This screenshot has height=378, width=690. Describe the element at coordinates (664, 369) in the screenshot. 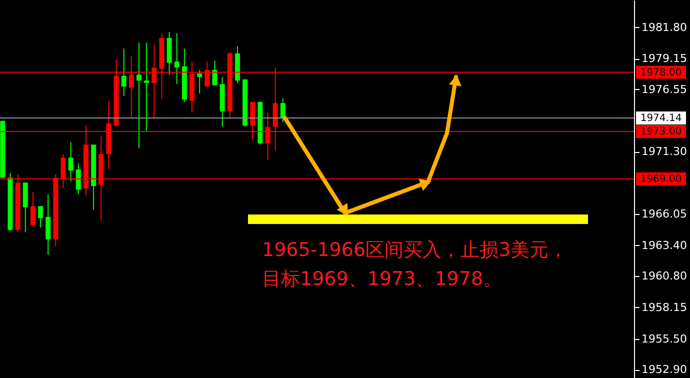

I see `y-tick-label: 1952.90` at that location.